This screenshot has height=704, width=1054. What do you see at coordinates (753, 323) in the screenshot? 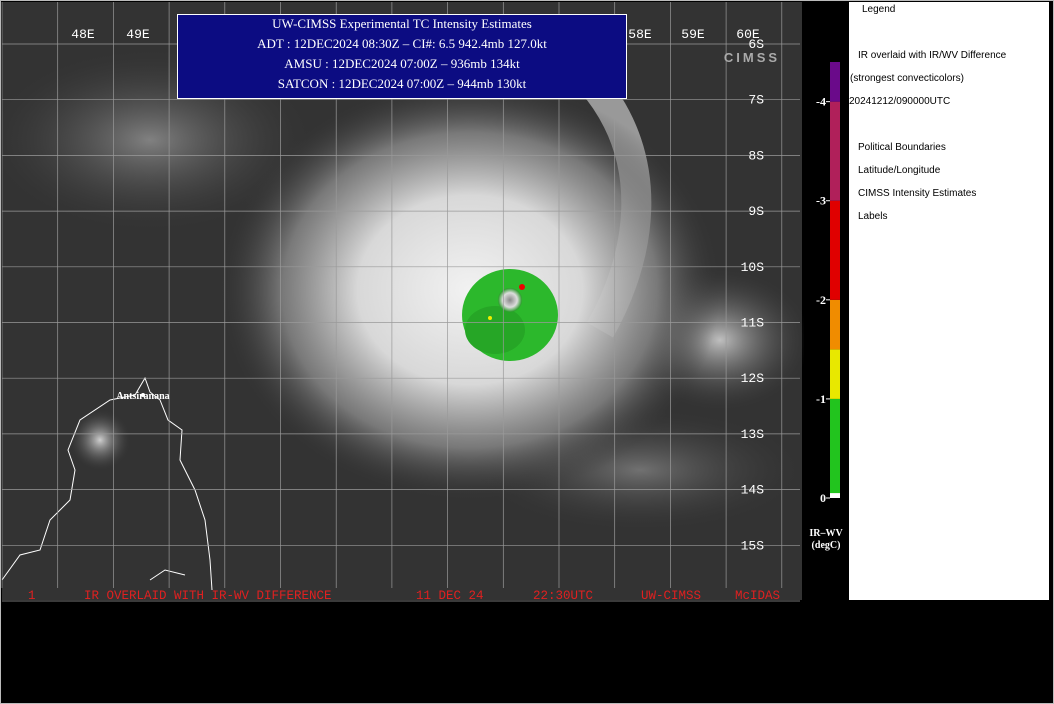
I see `lat-label: 11S` at bounding box center [753, 323].